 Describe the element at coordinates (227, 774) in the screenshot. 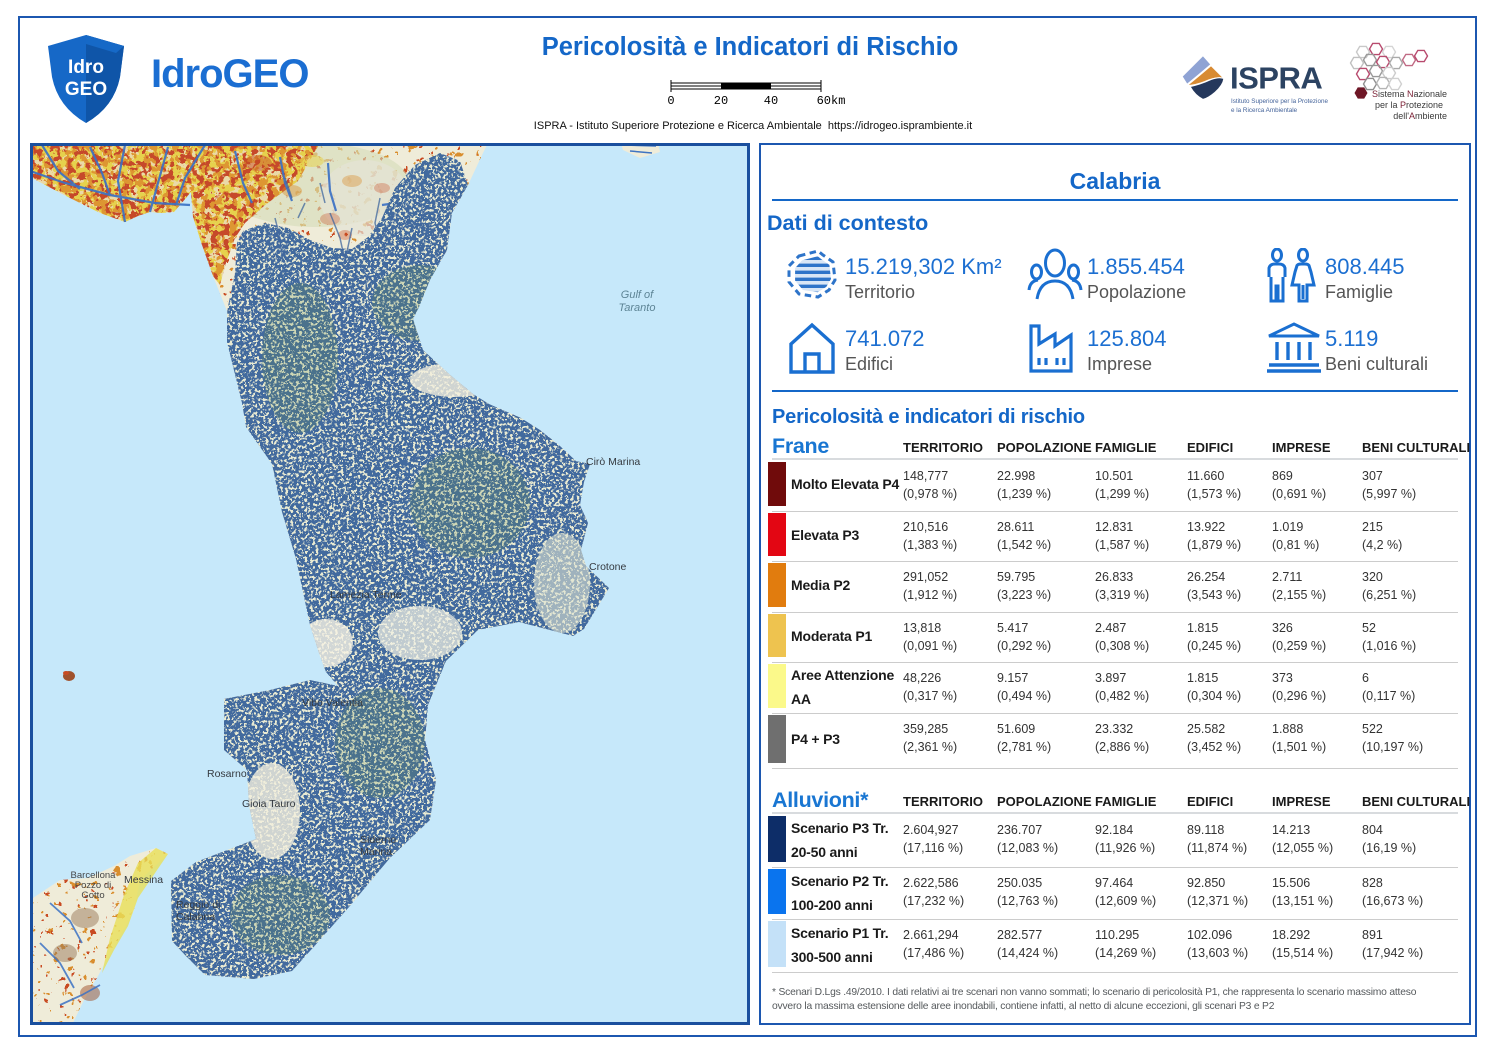

I see `svg-text: Rosarno` at that location.